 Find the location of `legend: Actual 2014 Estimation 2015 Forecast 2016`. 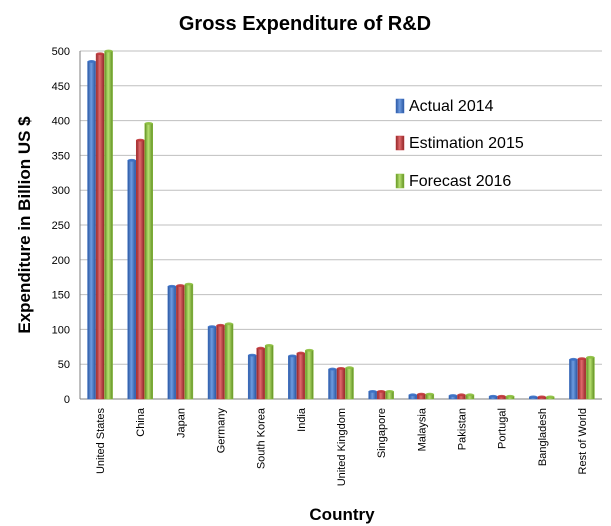

legend: Actual 2014 Estimation 2015 Forecast 2016 is located at coordinates (459, 144).